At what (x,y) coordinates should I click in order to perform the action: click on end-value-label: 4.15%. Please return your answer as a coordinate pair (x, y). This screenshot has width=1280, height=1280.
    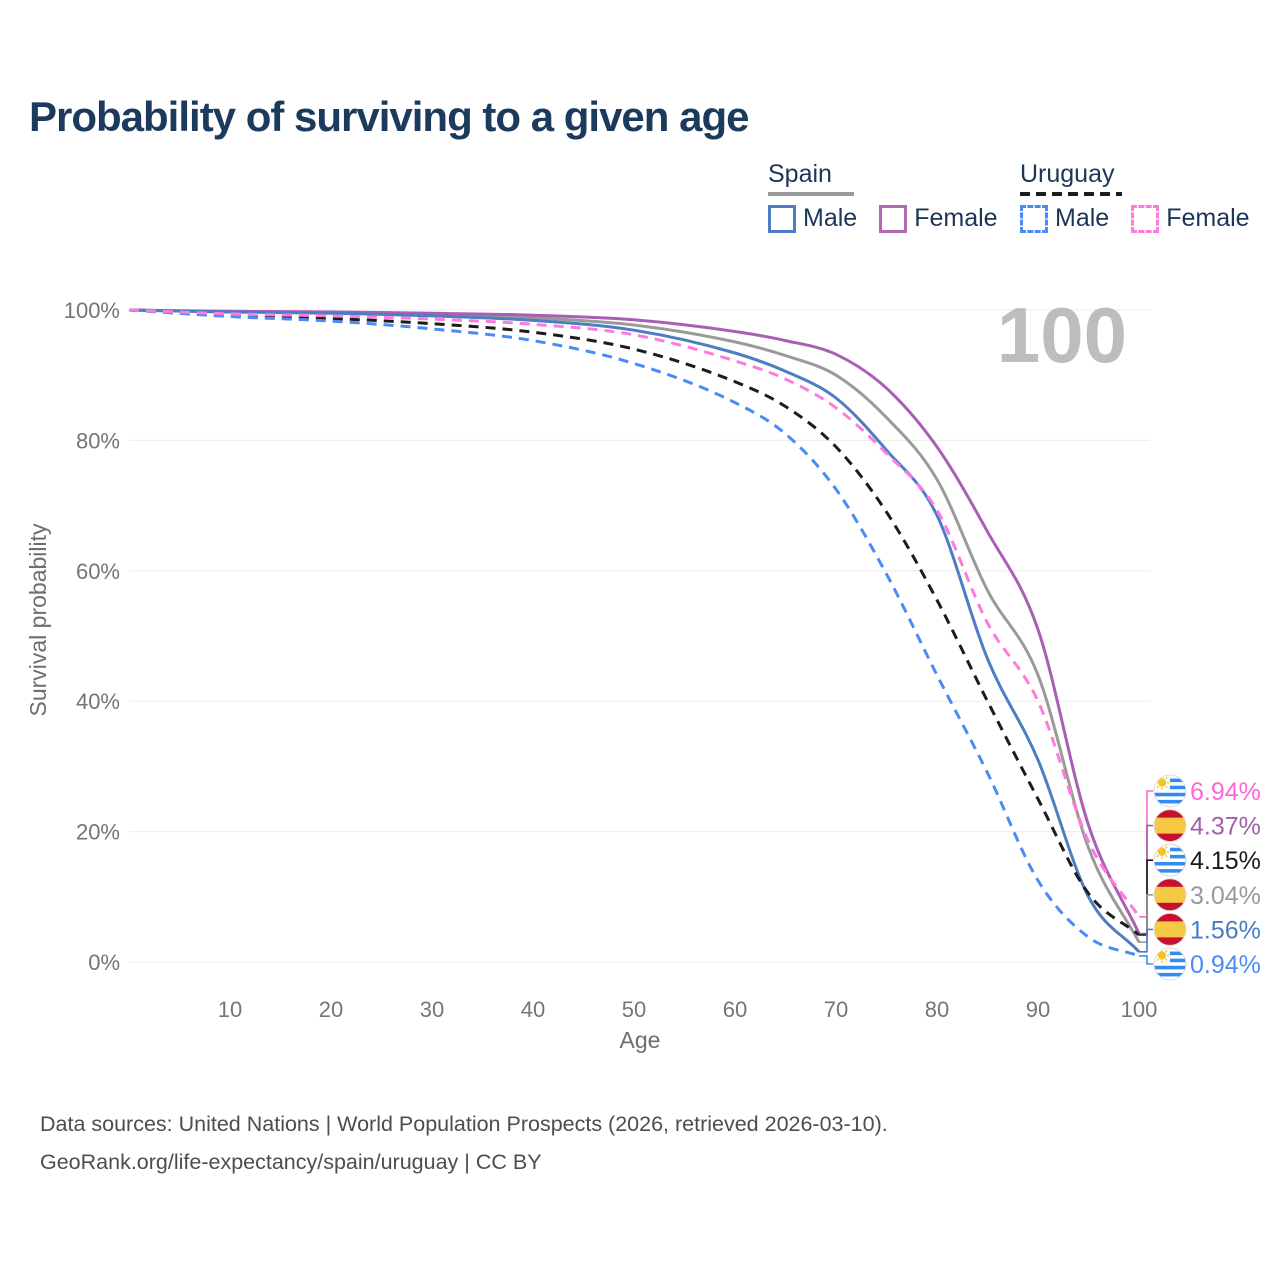
    Looking at the image, I should click on (1225, 861).